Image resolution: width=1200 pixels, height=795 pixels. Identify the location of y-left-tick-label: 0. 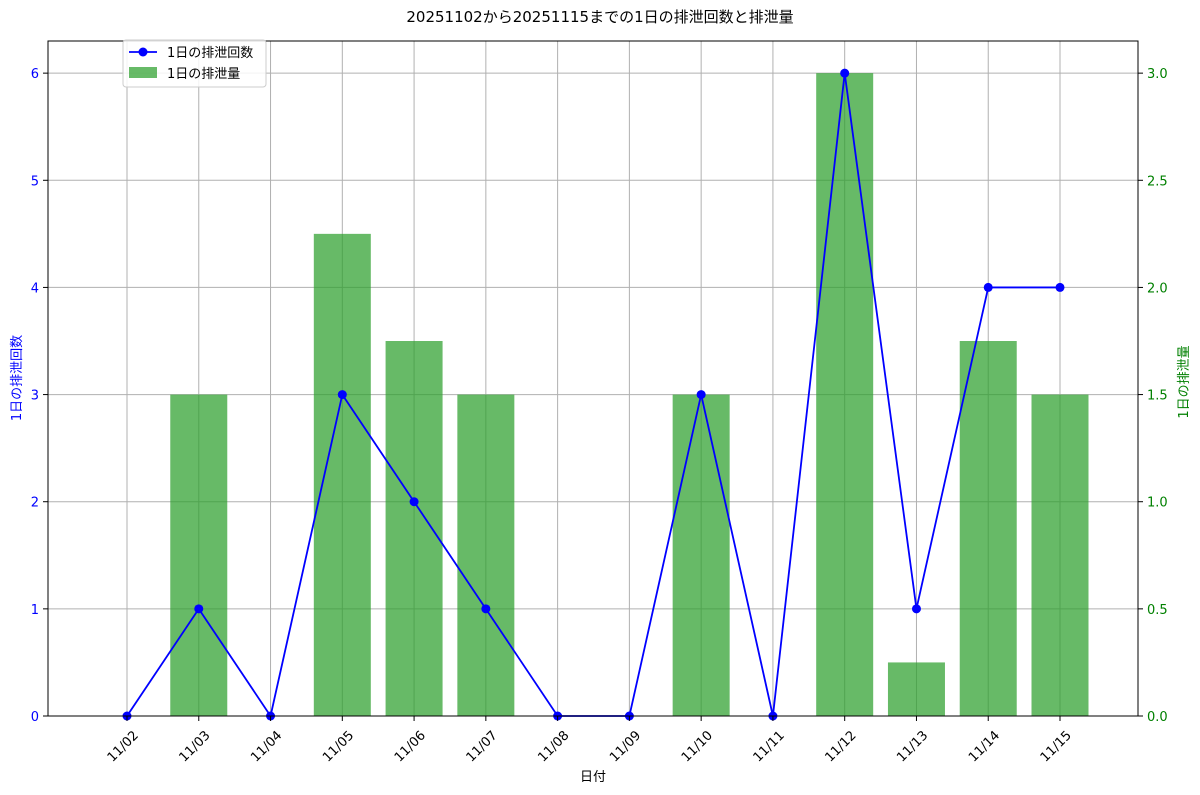
(35, 717).